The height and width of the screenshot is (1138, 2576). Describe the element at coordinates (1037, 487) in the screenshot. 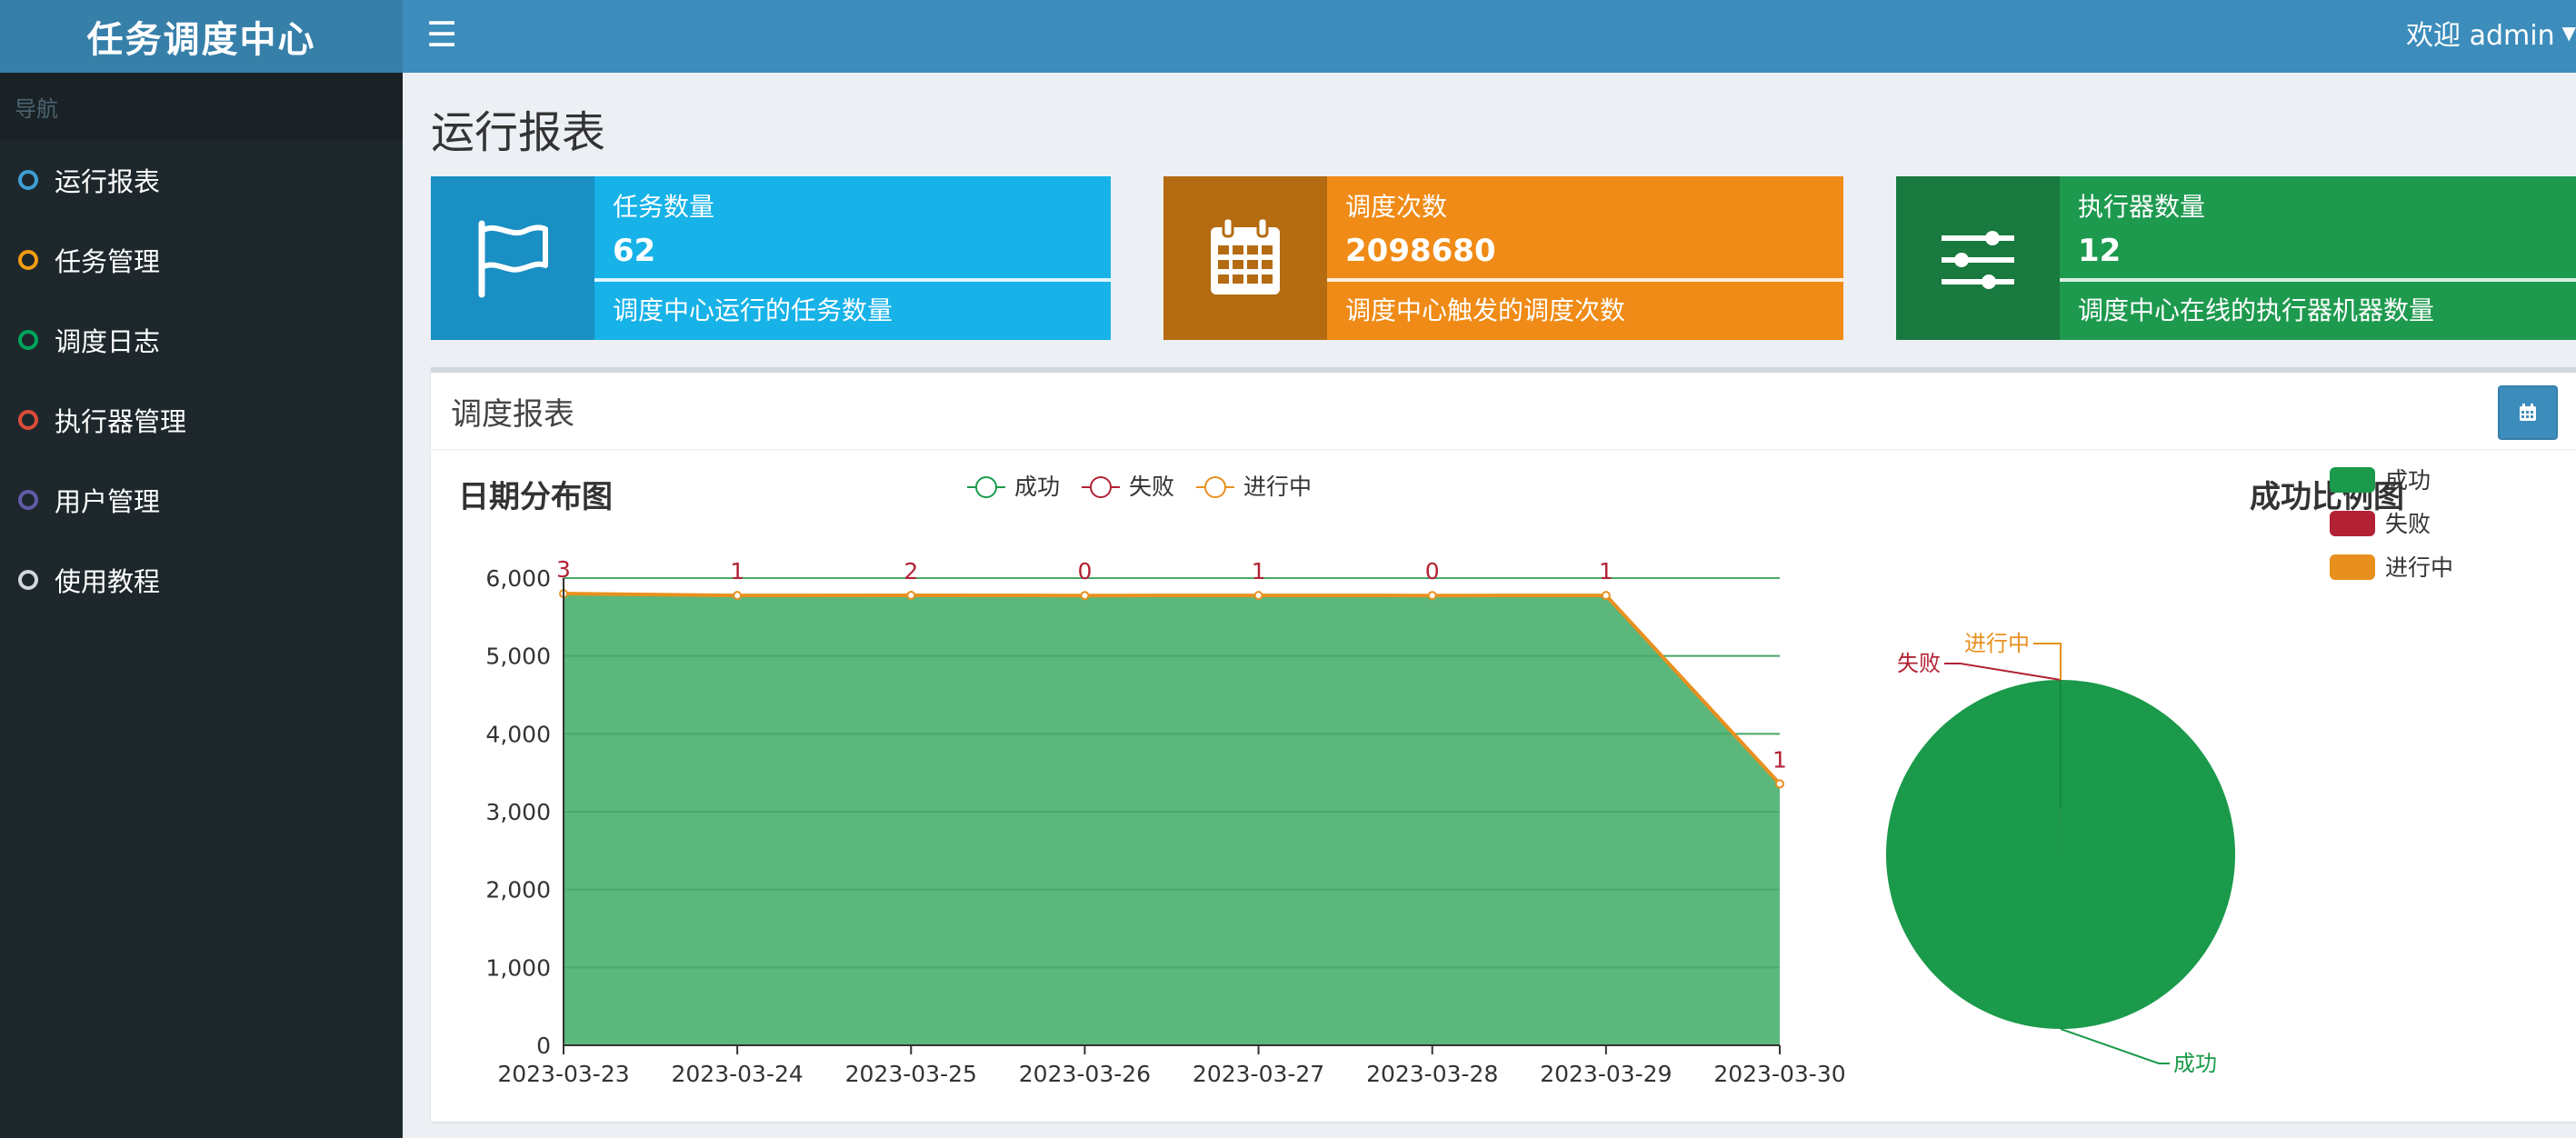

I see `legend-label: 成功` at that location.